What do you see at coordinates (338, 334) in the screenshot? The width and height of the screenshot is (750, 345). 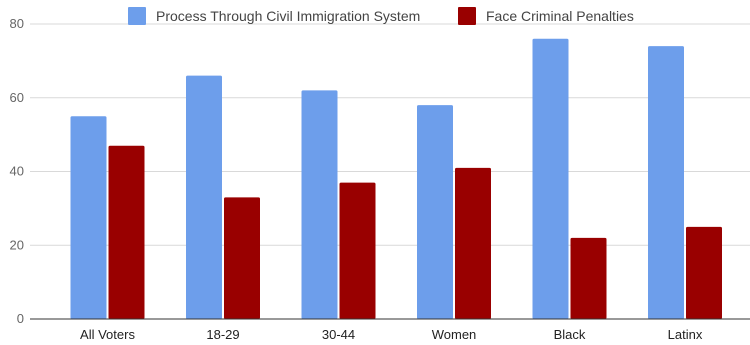 I see `x-category-label: 30-44` at bounding box center [338, 334].